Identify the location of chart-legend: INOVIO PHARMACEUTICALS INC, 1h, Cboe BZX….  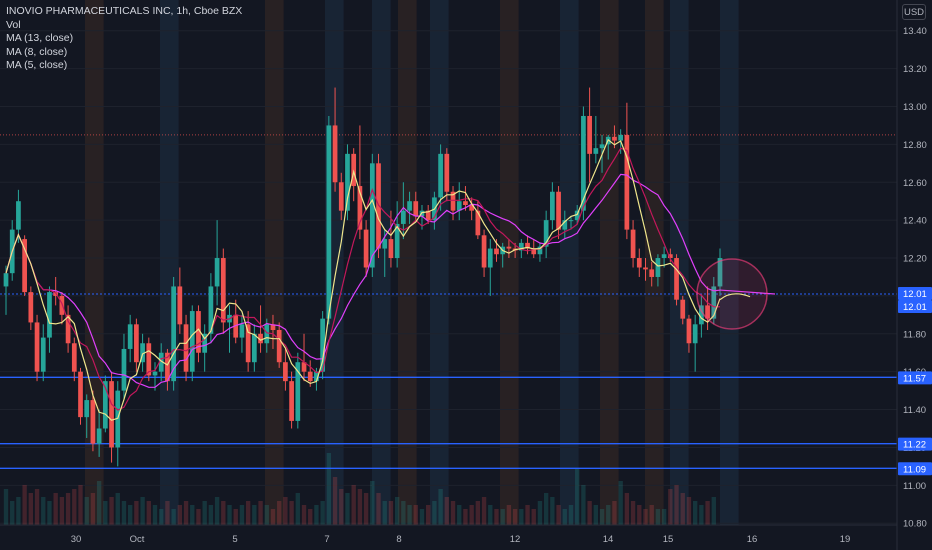
(124, 39).